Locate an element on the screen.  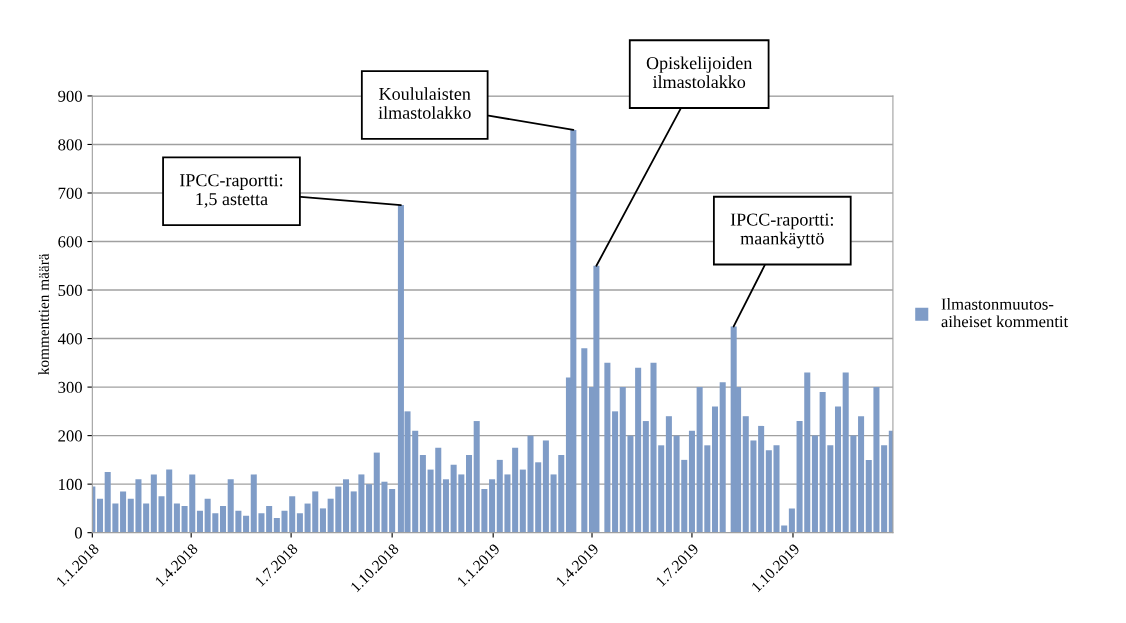
y-tick-label: 0 is located at coordinates (78, 533).